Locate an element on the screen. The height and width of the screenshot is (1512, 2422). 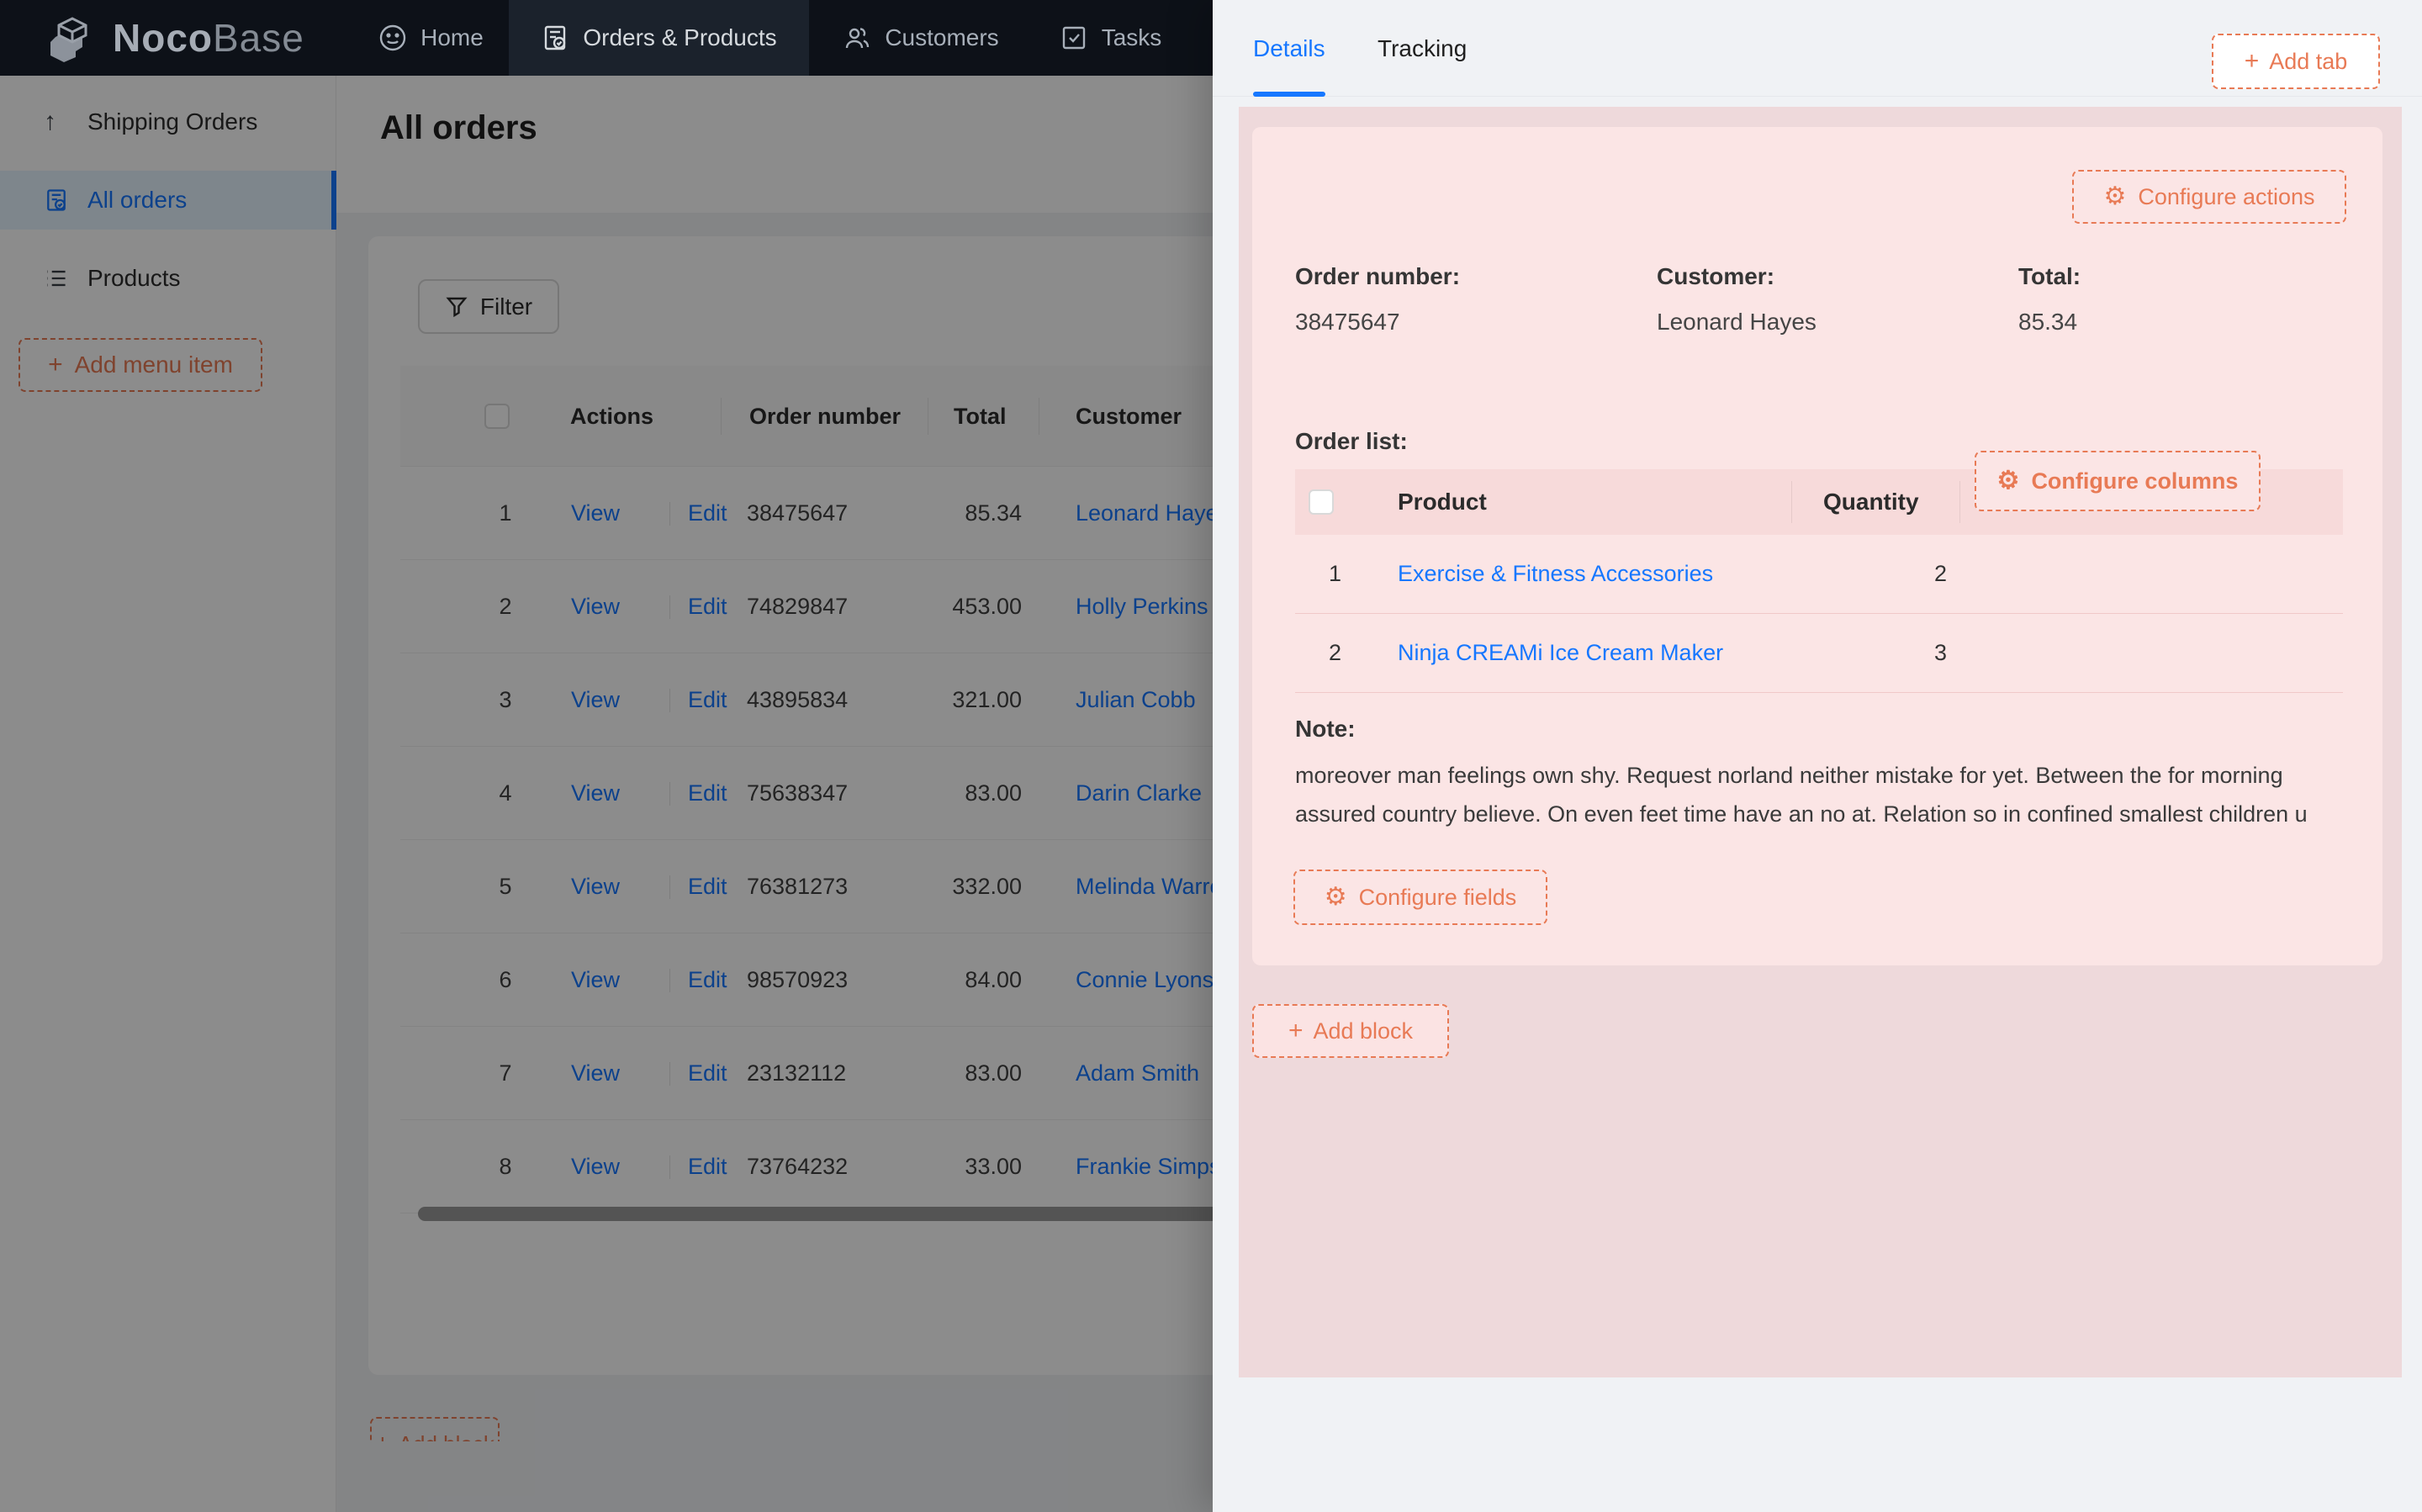
configure-columns-button: ⚙ Configure columns is located at coordinates (2118, 481).